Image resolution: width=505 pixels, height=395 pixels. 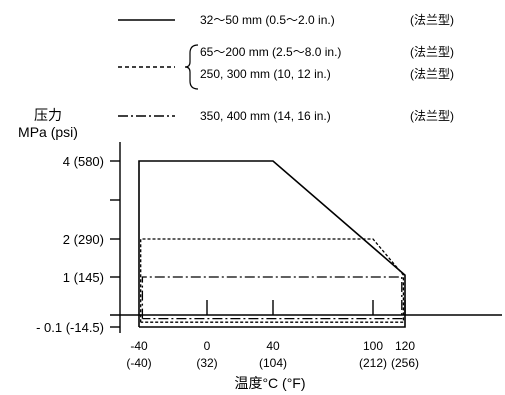 What do you see at coordinates (70, 327) in the screenshot?
I see `y-tick-label-4: - 0.1 (-14.5)` at bounding box center [70, 327].